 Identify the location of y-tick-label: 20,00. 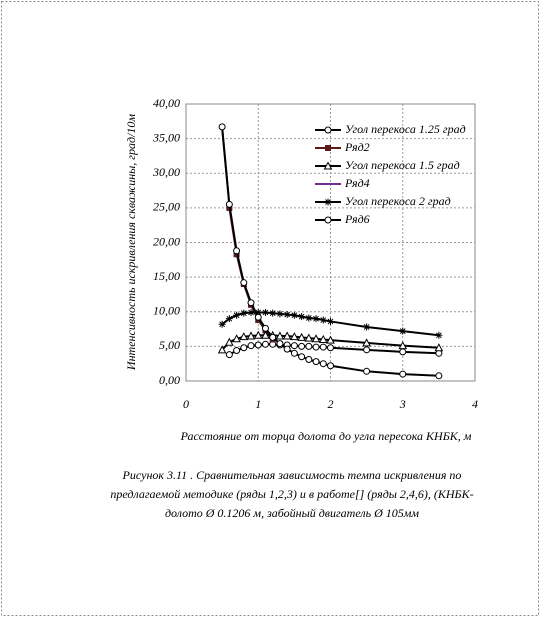
(166, 241).